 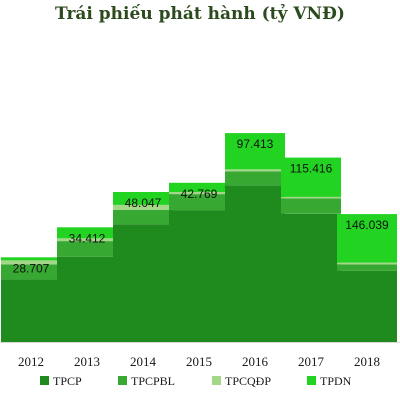 I want to click on legend-label-tpdn: TPDN, so click(x=336, y=381).